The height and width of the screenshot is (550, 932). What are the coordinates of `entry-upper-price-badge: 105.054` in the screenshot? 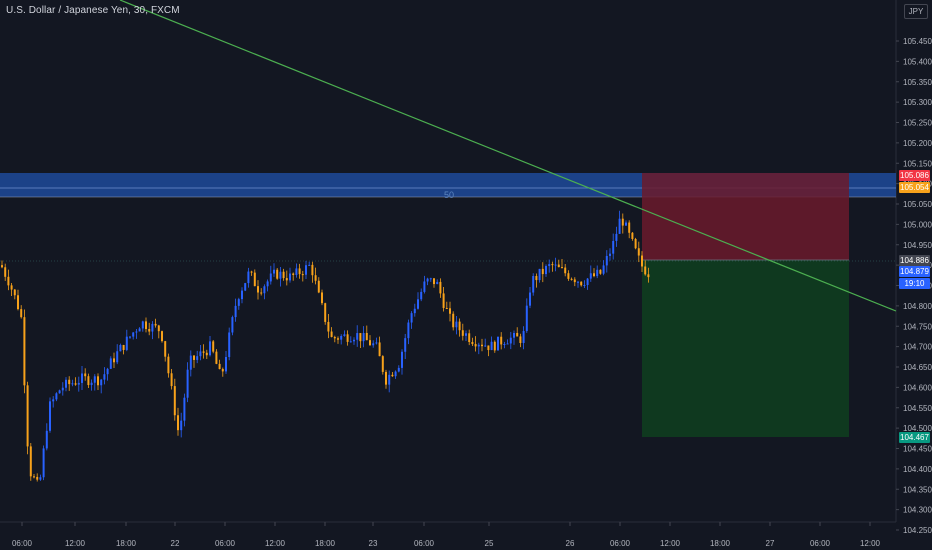 It's located at (914, 187).